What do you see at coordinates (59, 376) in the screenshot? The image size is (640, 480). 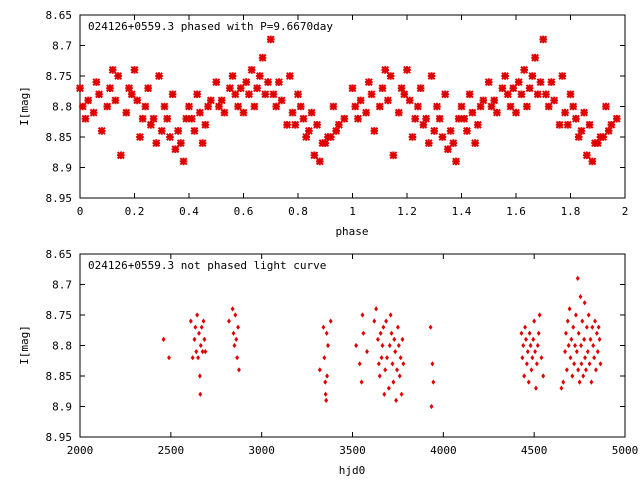 I see `unphased-y-tick-label: 8.85` at bounding box center [59, 376].